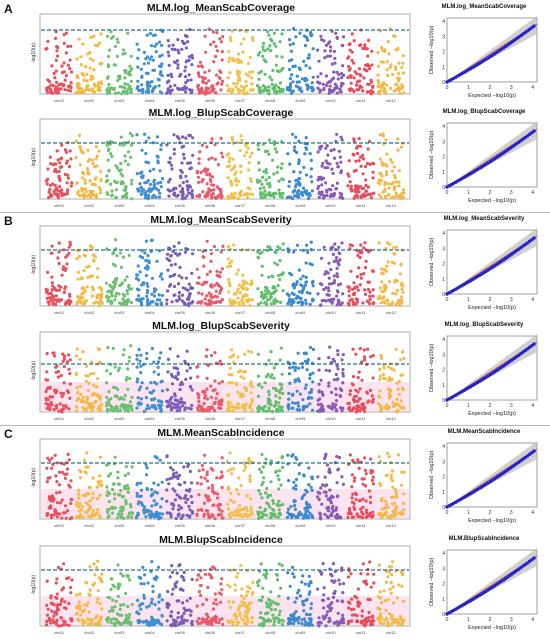  I want to click on plot-frame, so click(225, 54).